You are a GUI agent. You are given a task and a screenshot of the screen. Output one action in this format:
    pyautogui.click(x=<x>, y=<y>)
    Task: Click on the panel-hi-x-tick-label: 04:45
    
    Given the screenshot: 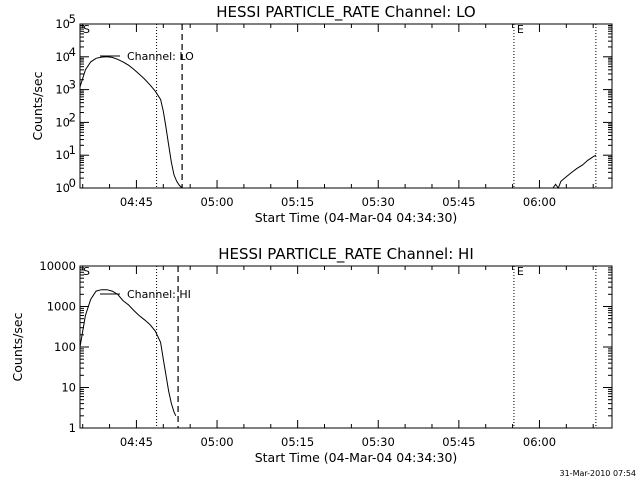 What is the action you would take?
    pyautogui.click(x=136, y=442)
    